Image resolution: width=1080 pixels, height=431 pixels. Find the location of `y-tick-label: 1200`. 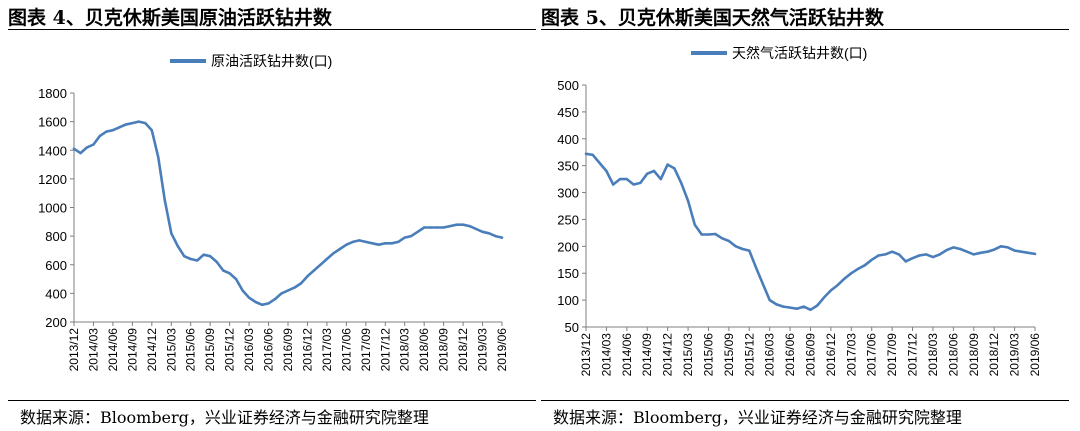

y-tick-label: 1200 is located at coordinates (52, 179).